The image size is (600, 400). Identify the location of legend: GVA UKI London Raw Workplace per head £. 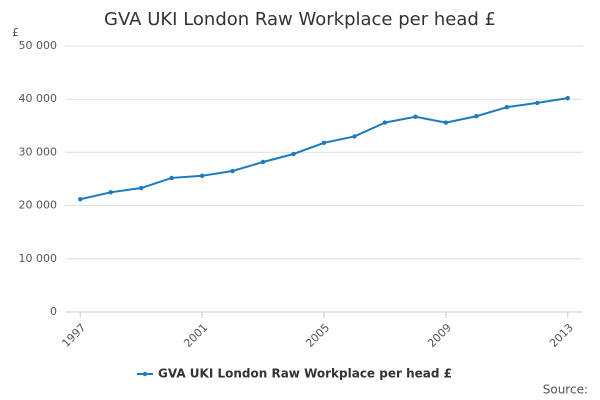
(294, 374).